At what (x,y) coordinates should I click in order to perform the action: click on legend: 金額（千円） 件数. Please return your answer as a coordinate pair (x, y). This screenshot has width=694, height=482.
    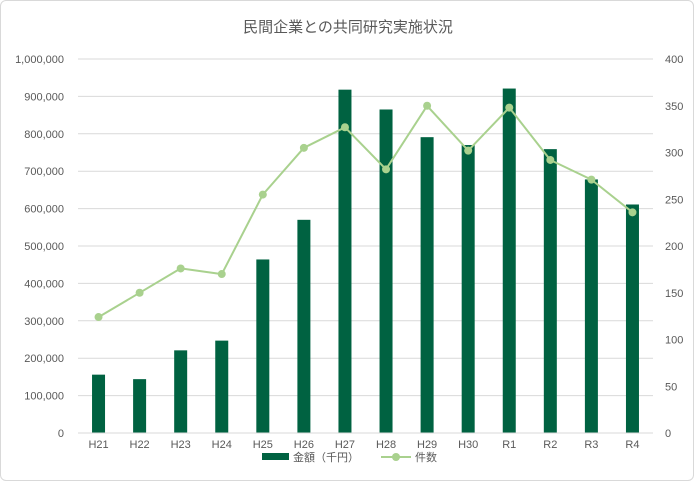
    Looking at the image, I should click on (349, 457).